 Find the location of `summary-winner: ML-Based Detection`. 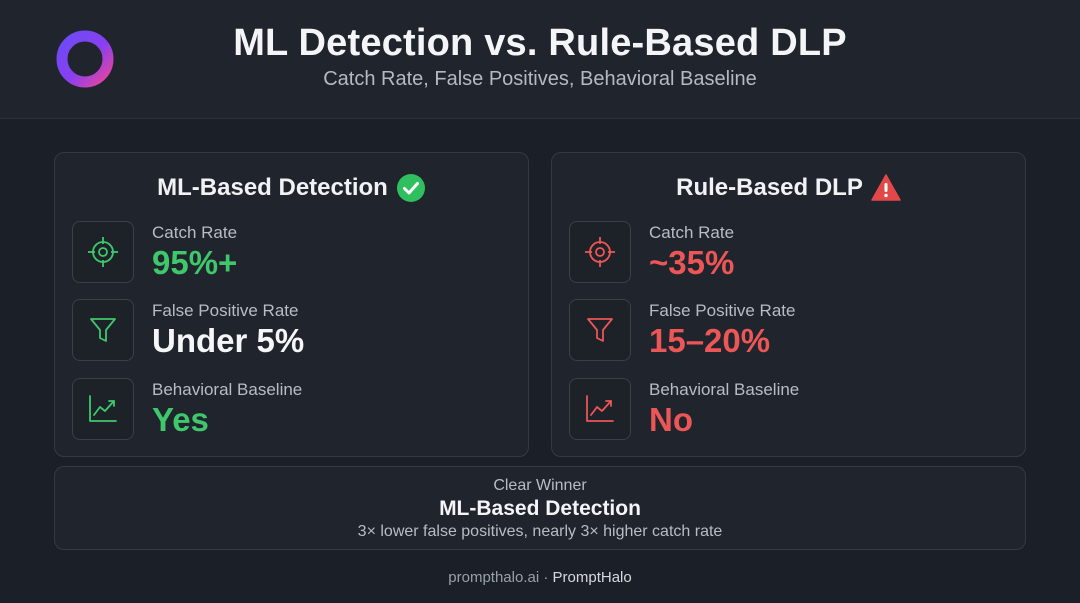

summary-winner: ML-Based Detection is located at coordinates (540, 508).